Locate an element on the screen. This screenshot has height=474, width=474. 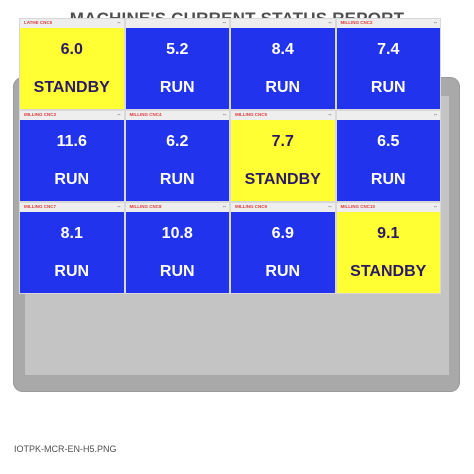
tile-body: 8.4 RUN is located at coordinates (283, 68).